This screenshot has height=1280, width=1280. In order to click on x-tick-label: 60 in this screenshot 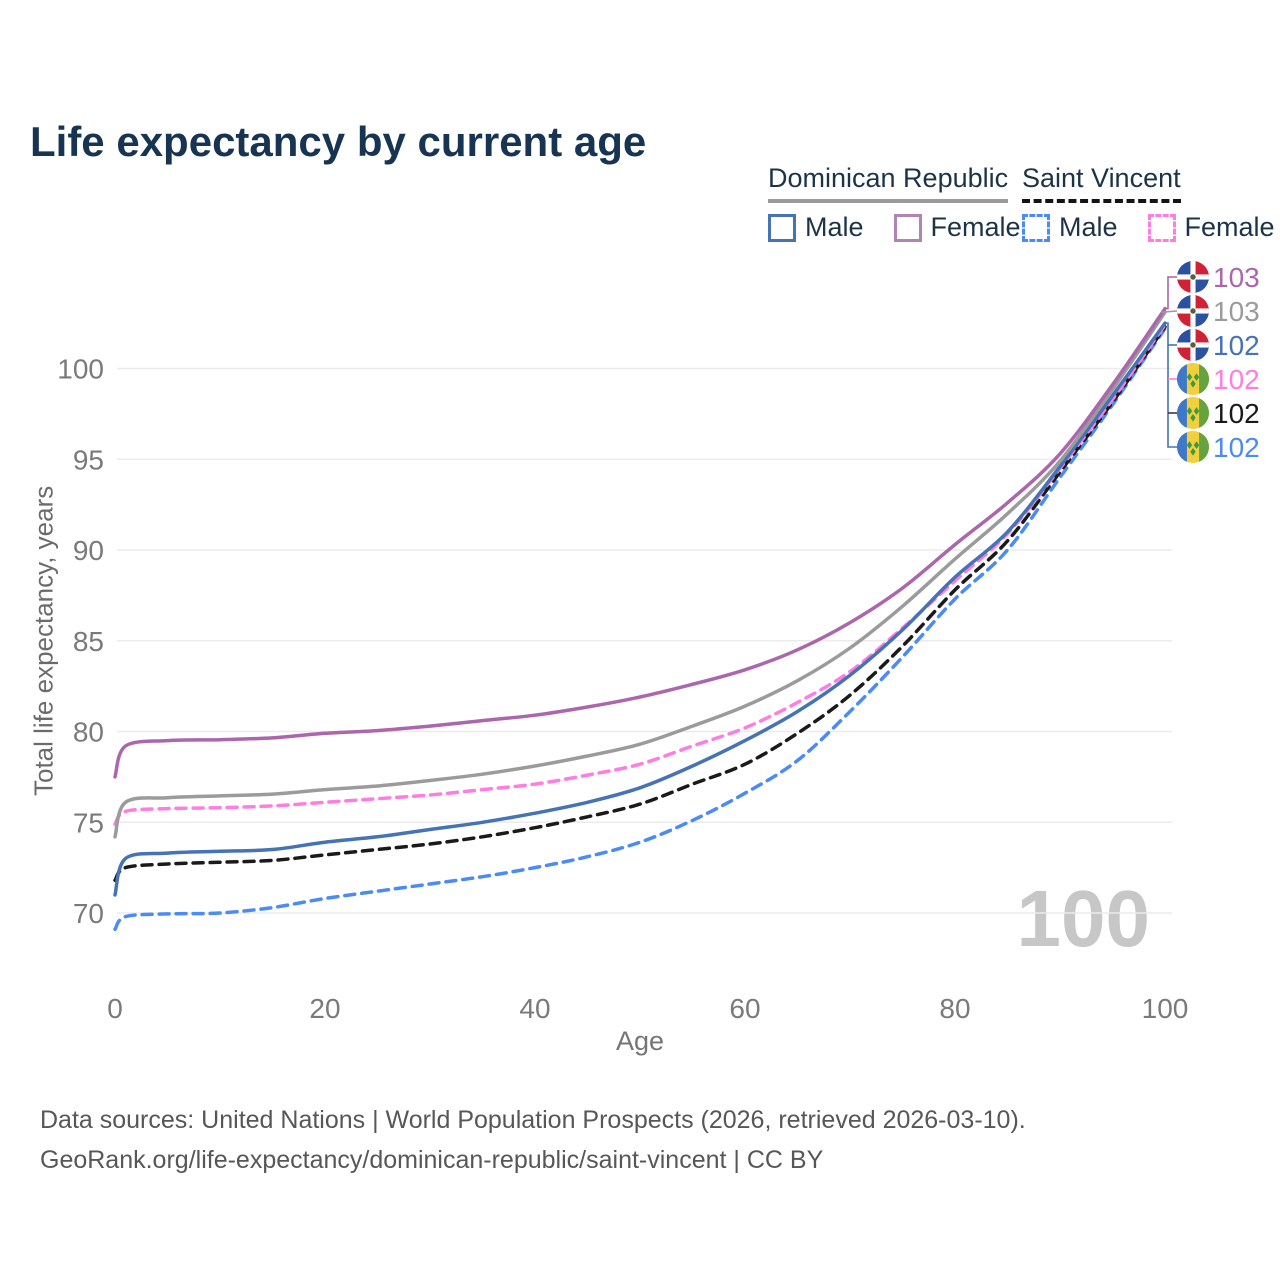, I will do `click(744, 1008)`.